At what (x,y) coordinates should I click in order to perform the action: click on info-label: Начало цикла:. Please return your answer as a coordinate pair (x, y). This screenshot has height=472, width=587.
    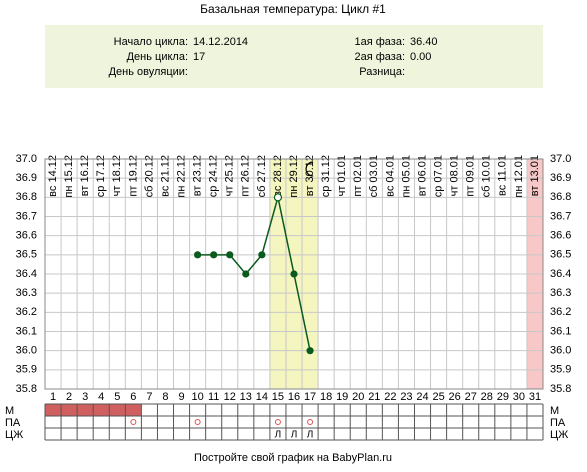
    Looking at the image, I should click on (151, 42).